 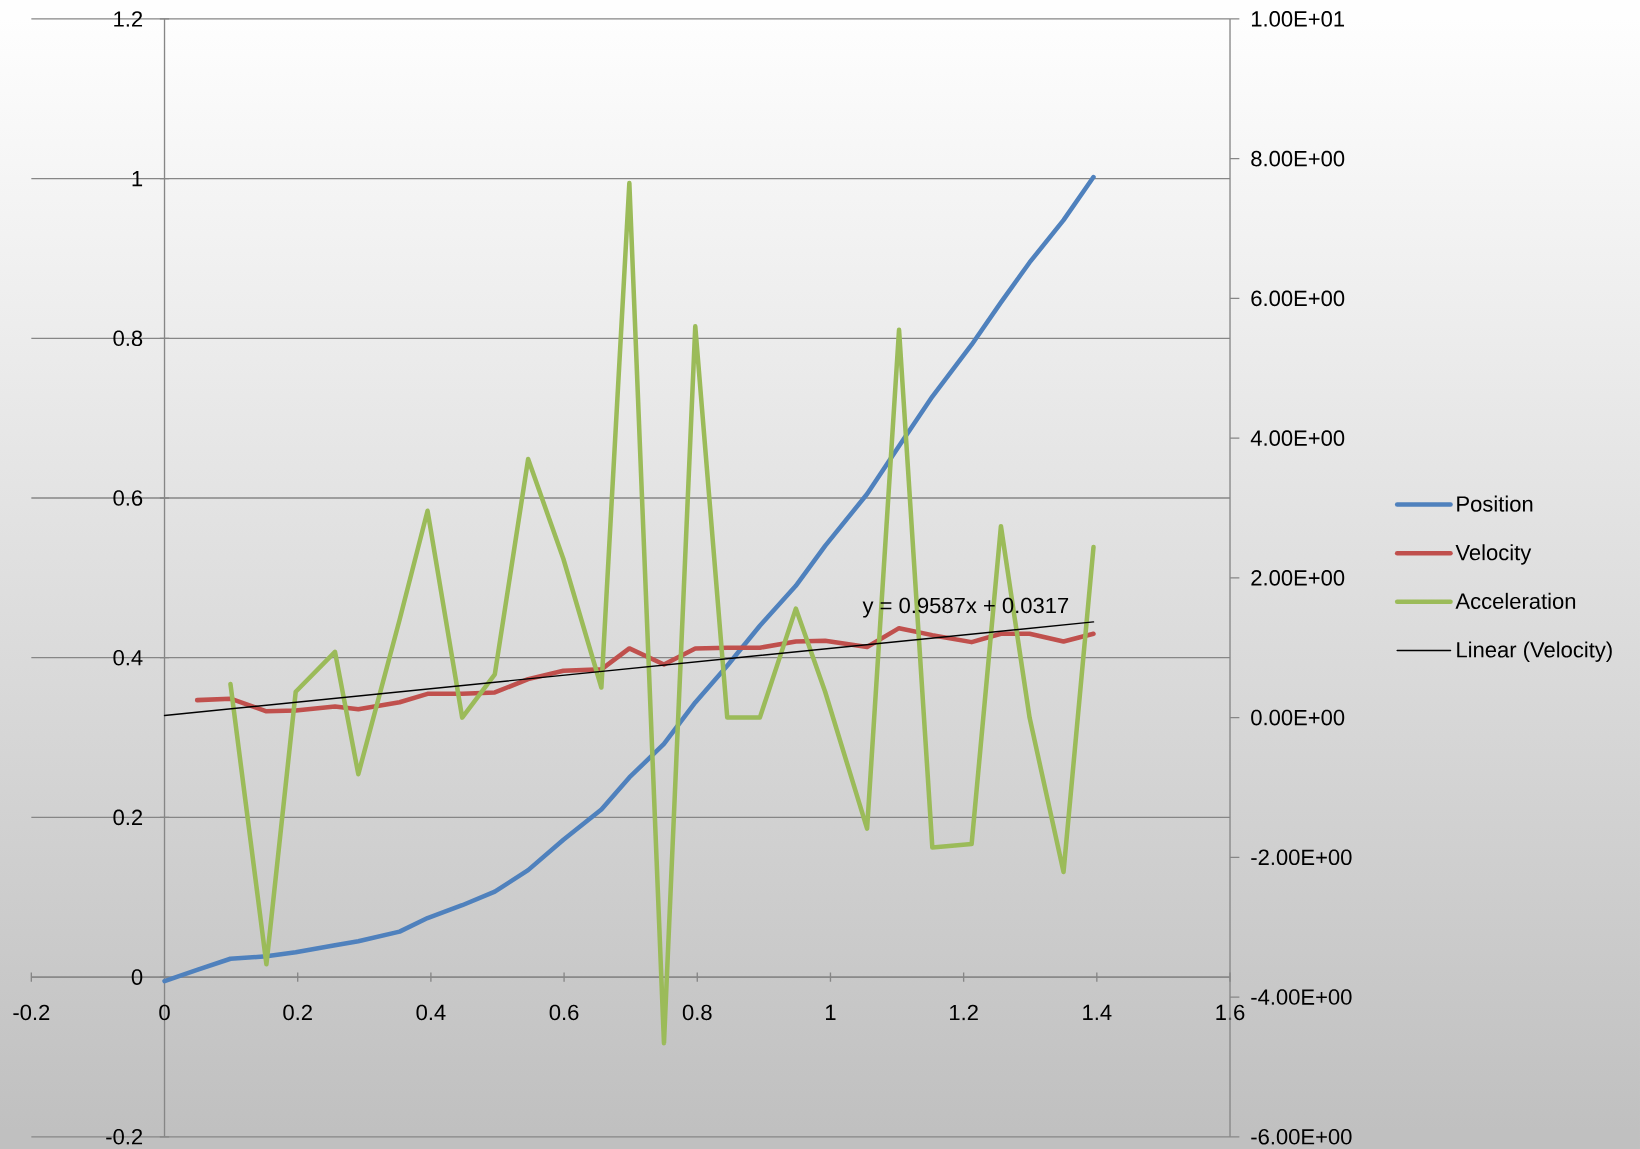 I want to click on y-tick-label: 0.8, so click(x=128, y=338).